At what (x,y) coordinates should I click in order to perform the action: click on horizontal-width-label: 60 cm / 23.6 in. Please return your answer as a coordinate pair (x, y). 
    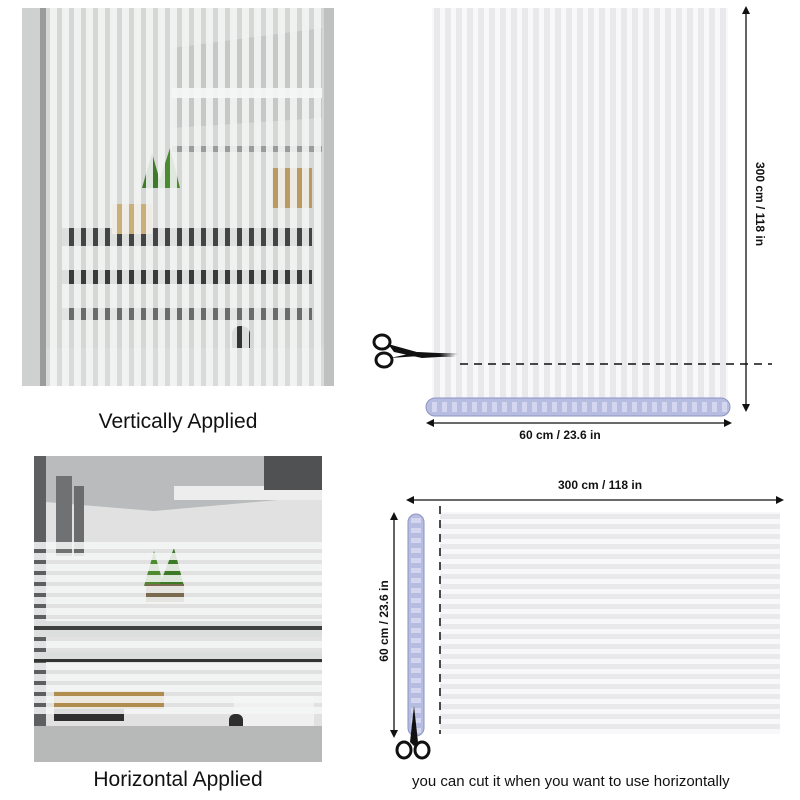
    Looking at the image, I should click on (384, 621).